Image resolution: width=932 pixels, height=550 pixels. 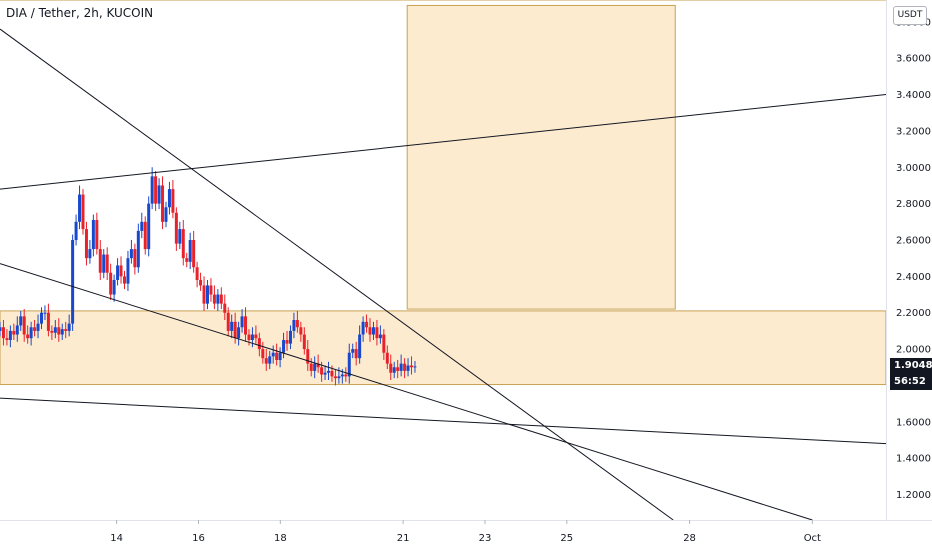 What do you see at coordinates (913, 313) in the screenshot?
I see `price-tick-label: 2.2000` at bounding box center [913, 313].